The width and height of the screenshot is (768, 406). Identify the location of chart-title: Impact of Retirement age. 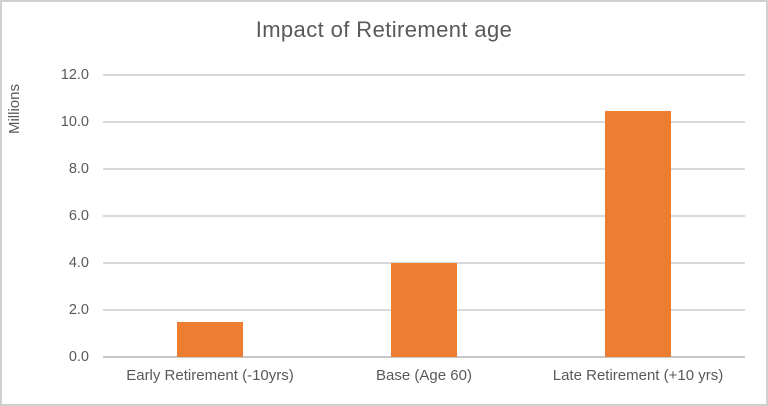
(384, 29).